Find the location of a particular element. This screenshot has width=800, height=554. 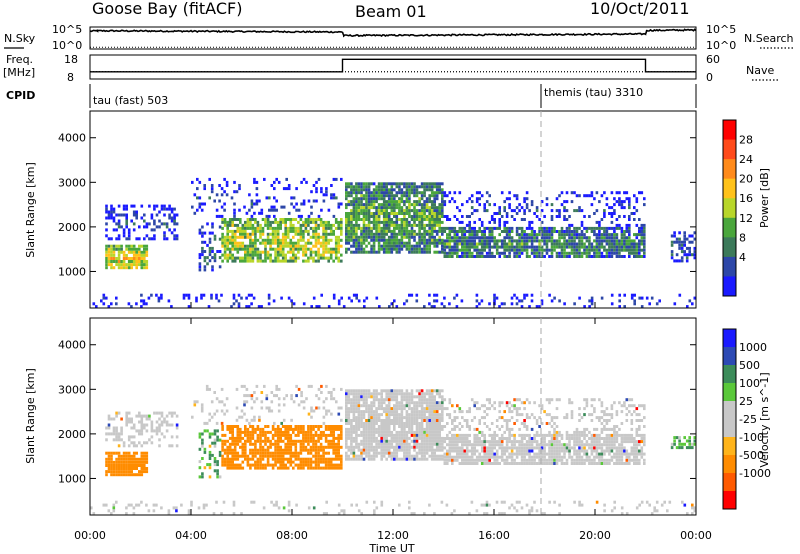

y-tick-label: 2000 is located at coordinates (72, 227).